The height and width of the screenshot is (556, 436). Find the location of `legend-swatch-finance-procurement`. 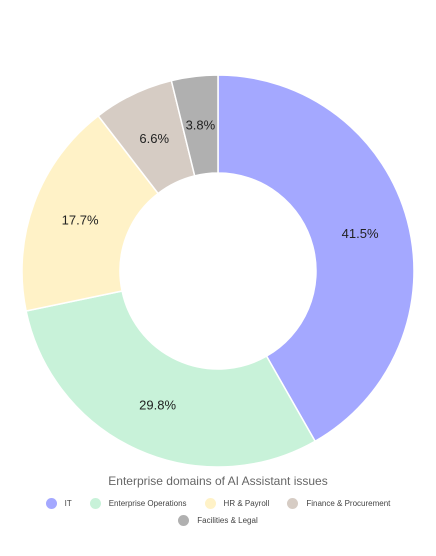

legend-swatch-finance-procurement is located at coordinates (293, 503).